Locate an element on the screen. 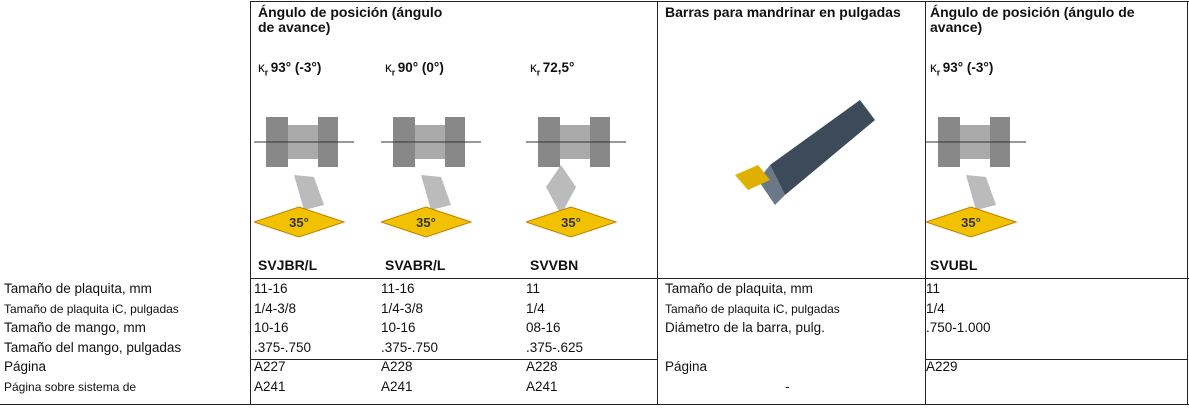  row-label: Página is located at coordinates (25, 367).